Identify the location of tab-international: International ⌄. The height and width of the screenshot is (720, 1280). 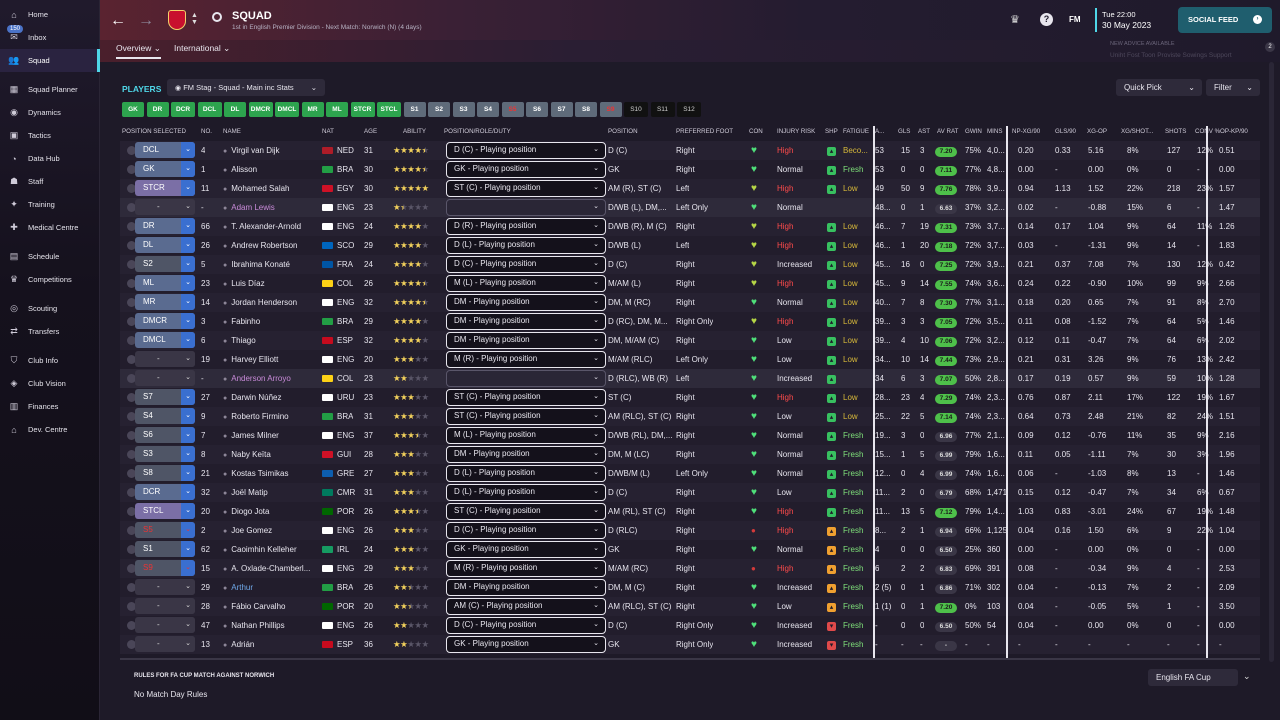
(202, 48).